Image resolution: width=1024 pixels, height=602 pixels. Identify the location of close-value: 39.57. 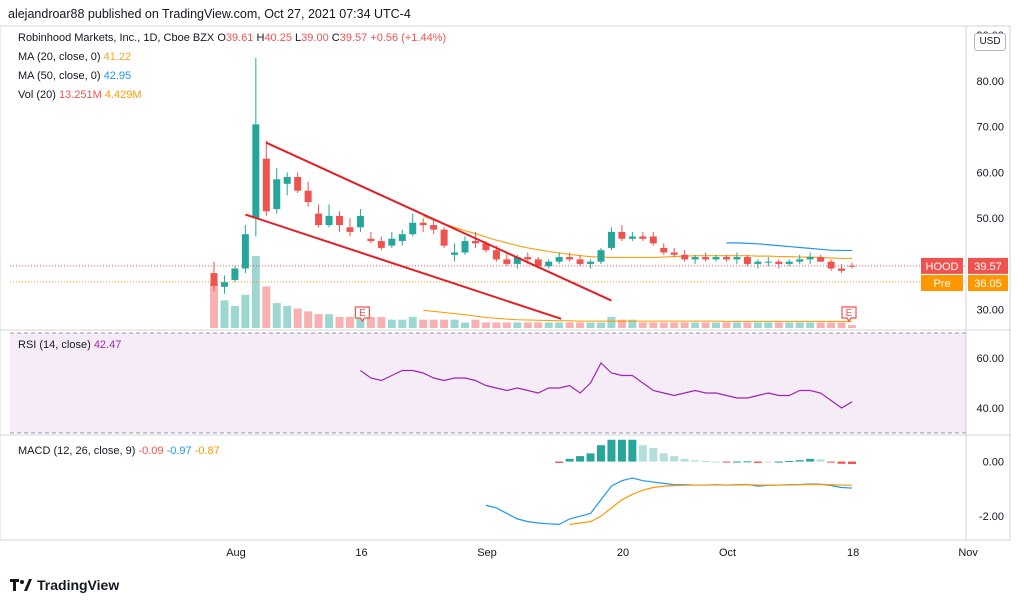
(353, 38).